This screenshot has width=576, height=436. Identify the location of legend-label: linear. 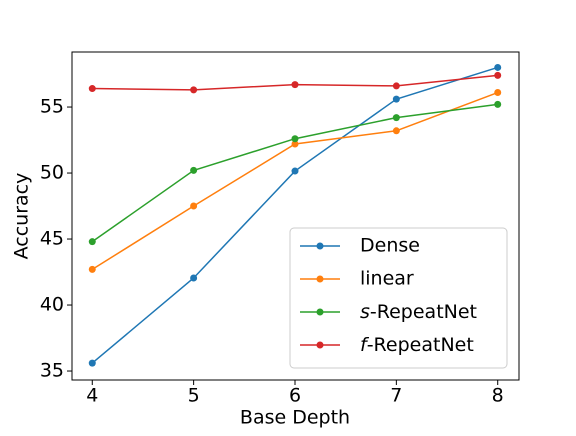
(387, 279).